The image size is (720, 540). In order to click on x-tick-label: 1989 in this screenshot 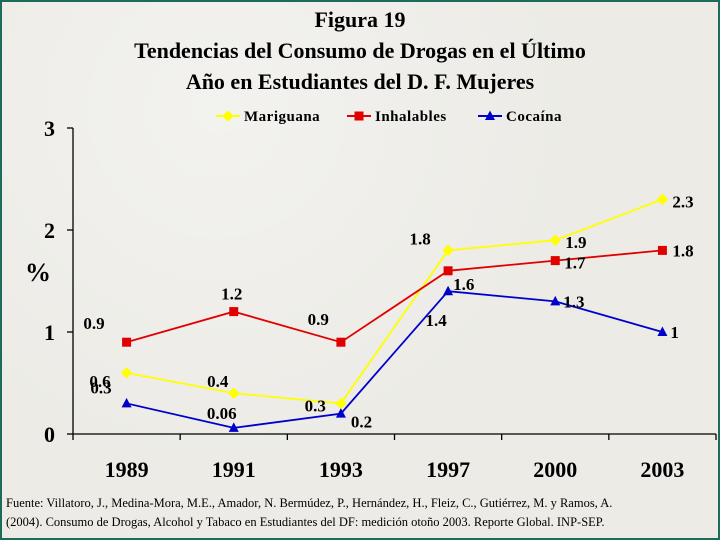, I will do `click(127, 469)`.